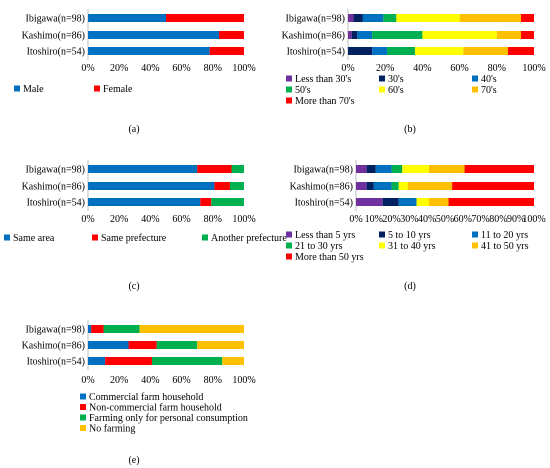 The height and width of the screenshot is (468, 550). What do you see at coordinates (409, 219) in the screenshot?
I see `x-tick-label: 30%` at bounding box center [409, 219].